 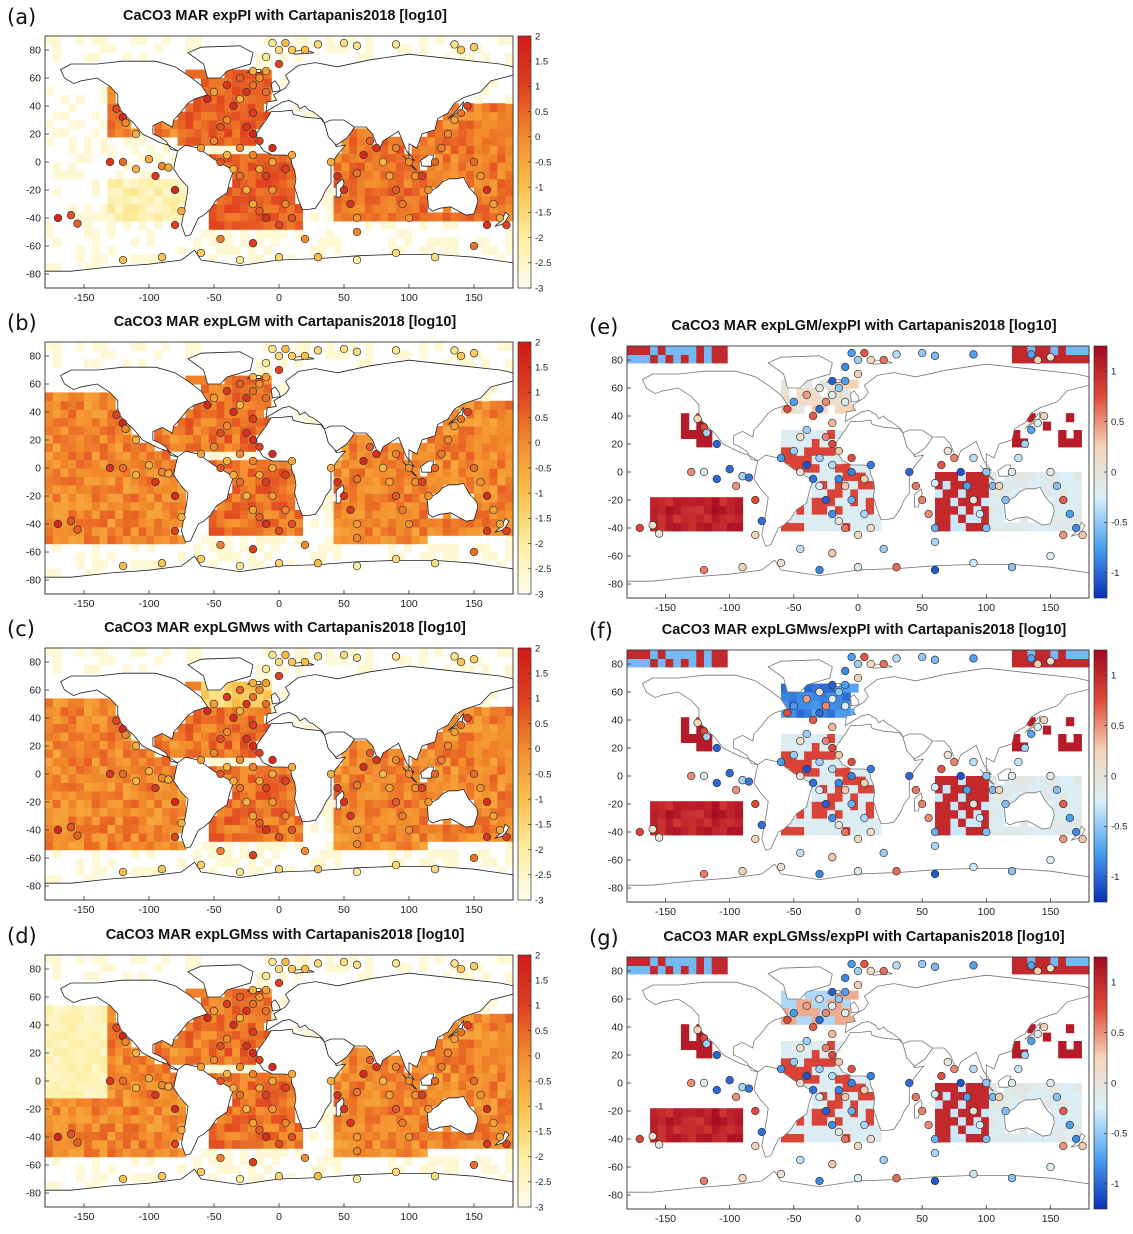 What do you see at coordinates (541, 112) in the screenshot?
I see `colorbar-tick-label: 0.5` at bounding box center [541, 112].